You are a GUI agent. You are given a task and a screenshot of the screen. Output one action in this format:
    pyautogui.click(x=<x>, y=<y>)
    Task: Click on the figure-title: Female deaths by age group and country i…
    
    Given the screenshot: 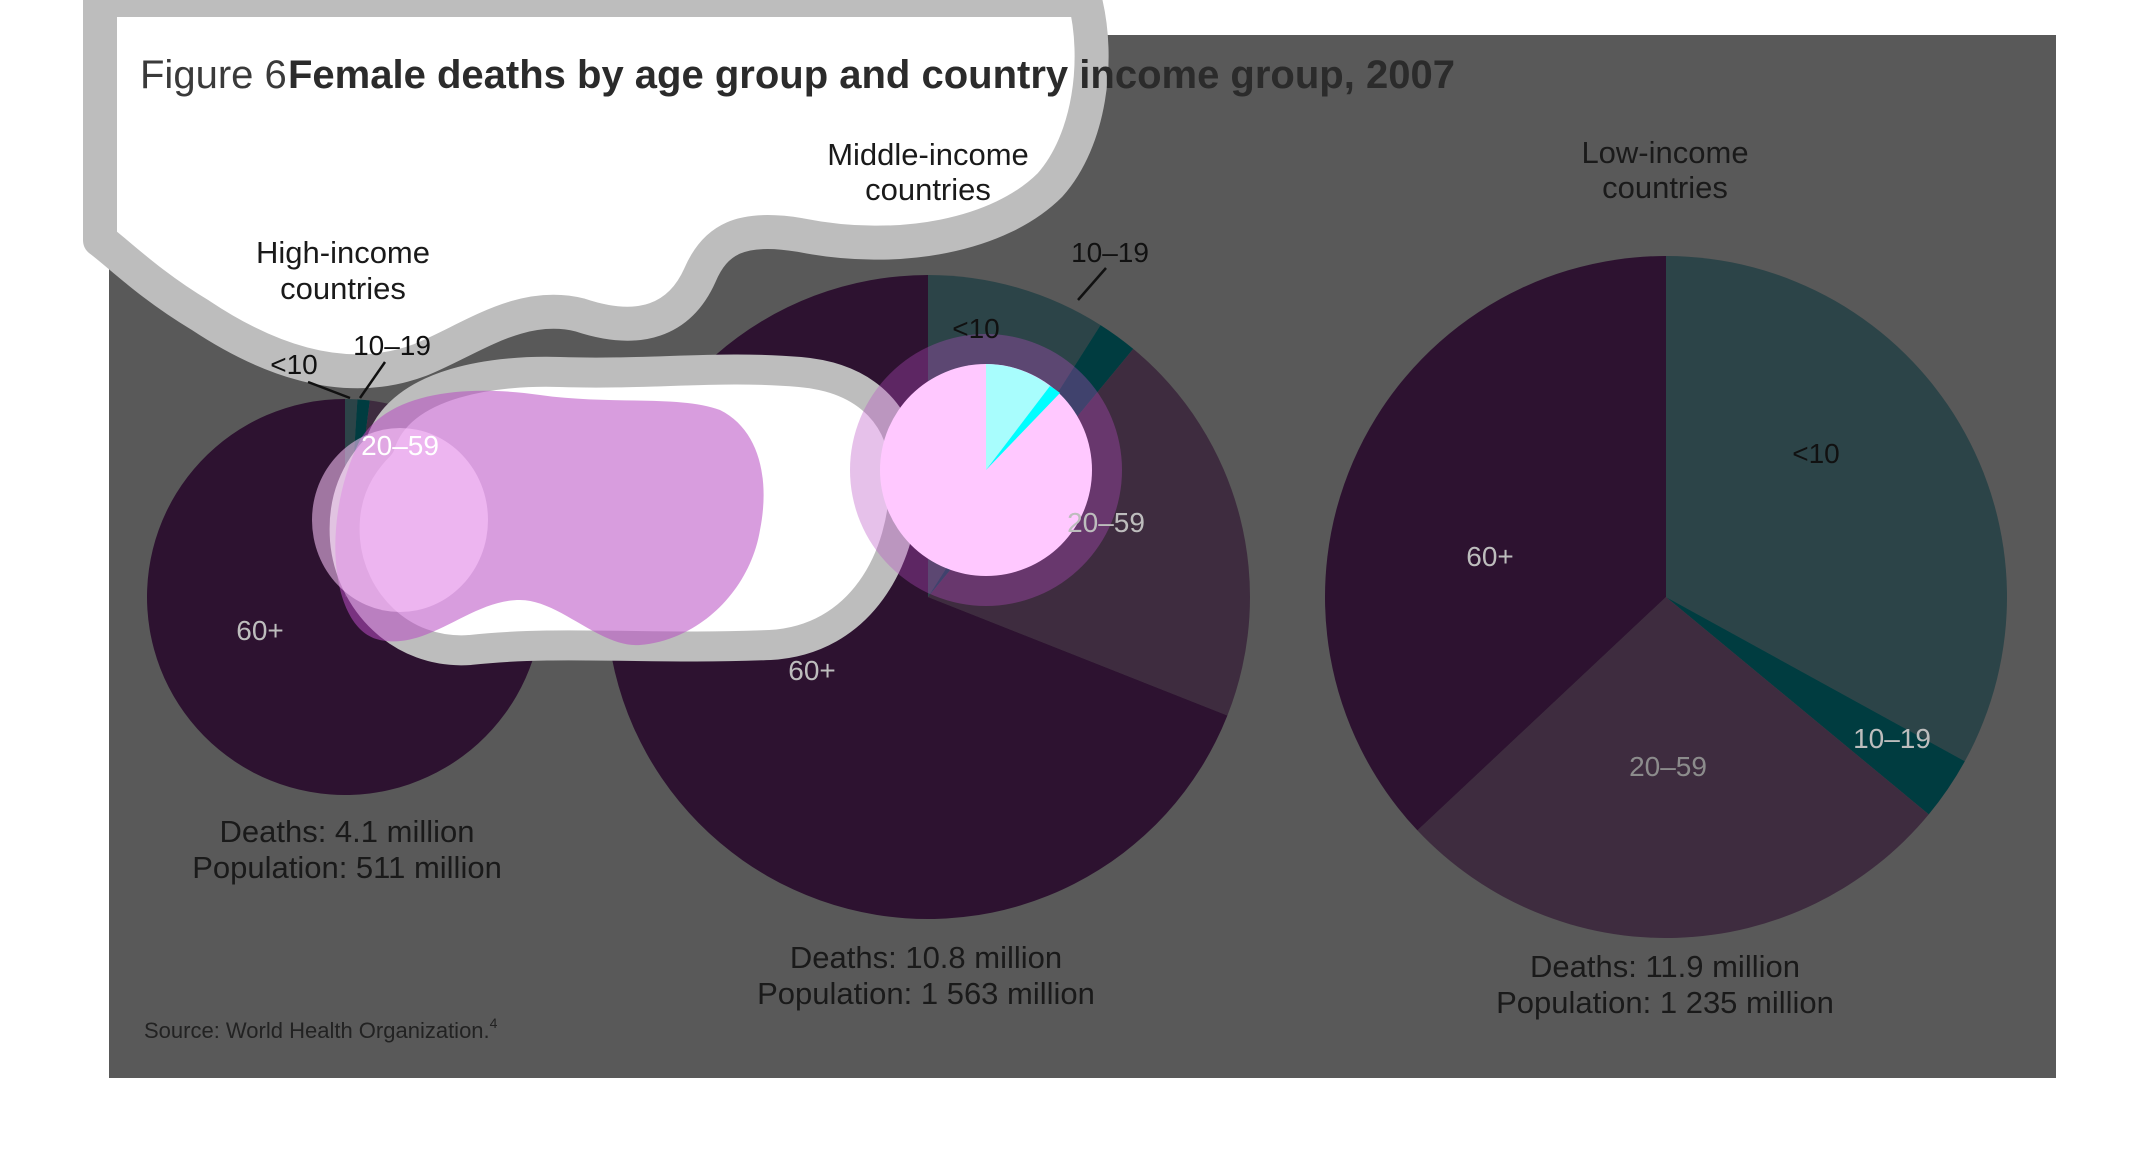 What is the action you would take?
    pyautogui.click(x=871, y=75)
    